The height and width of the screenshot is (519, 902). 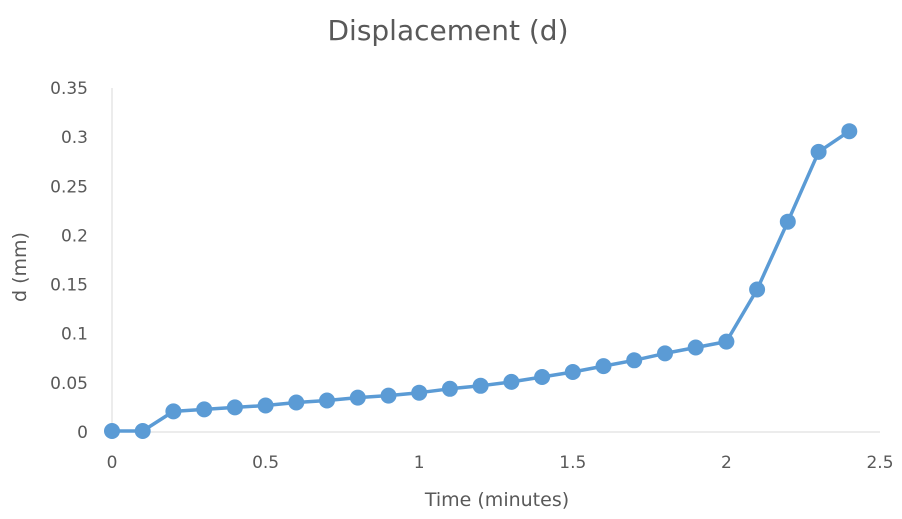 What do you see at coordinates (69, 286) in the screenshot?
I see `y-tick-label: 0.15` at bounding box center [69, 286].